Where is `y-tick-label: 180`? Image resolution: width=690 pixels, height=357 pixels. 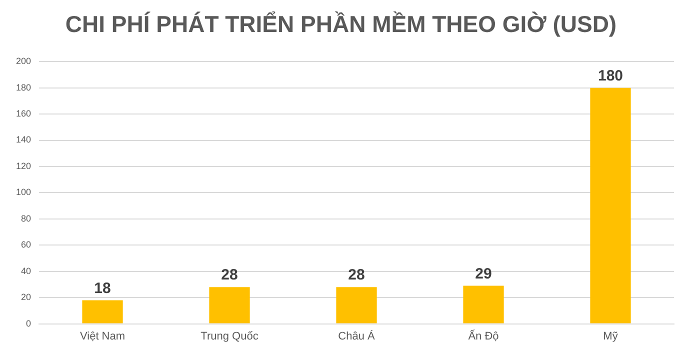 y-tick-label: 180 is located at coordinates (24, 87).